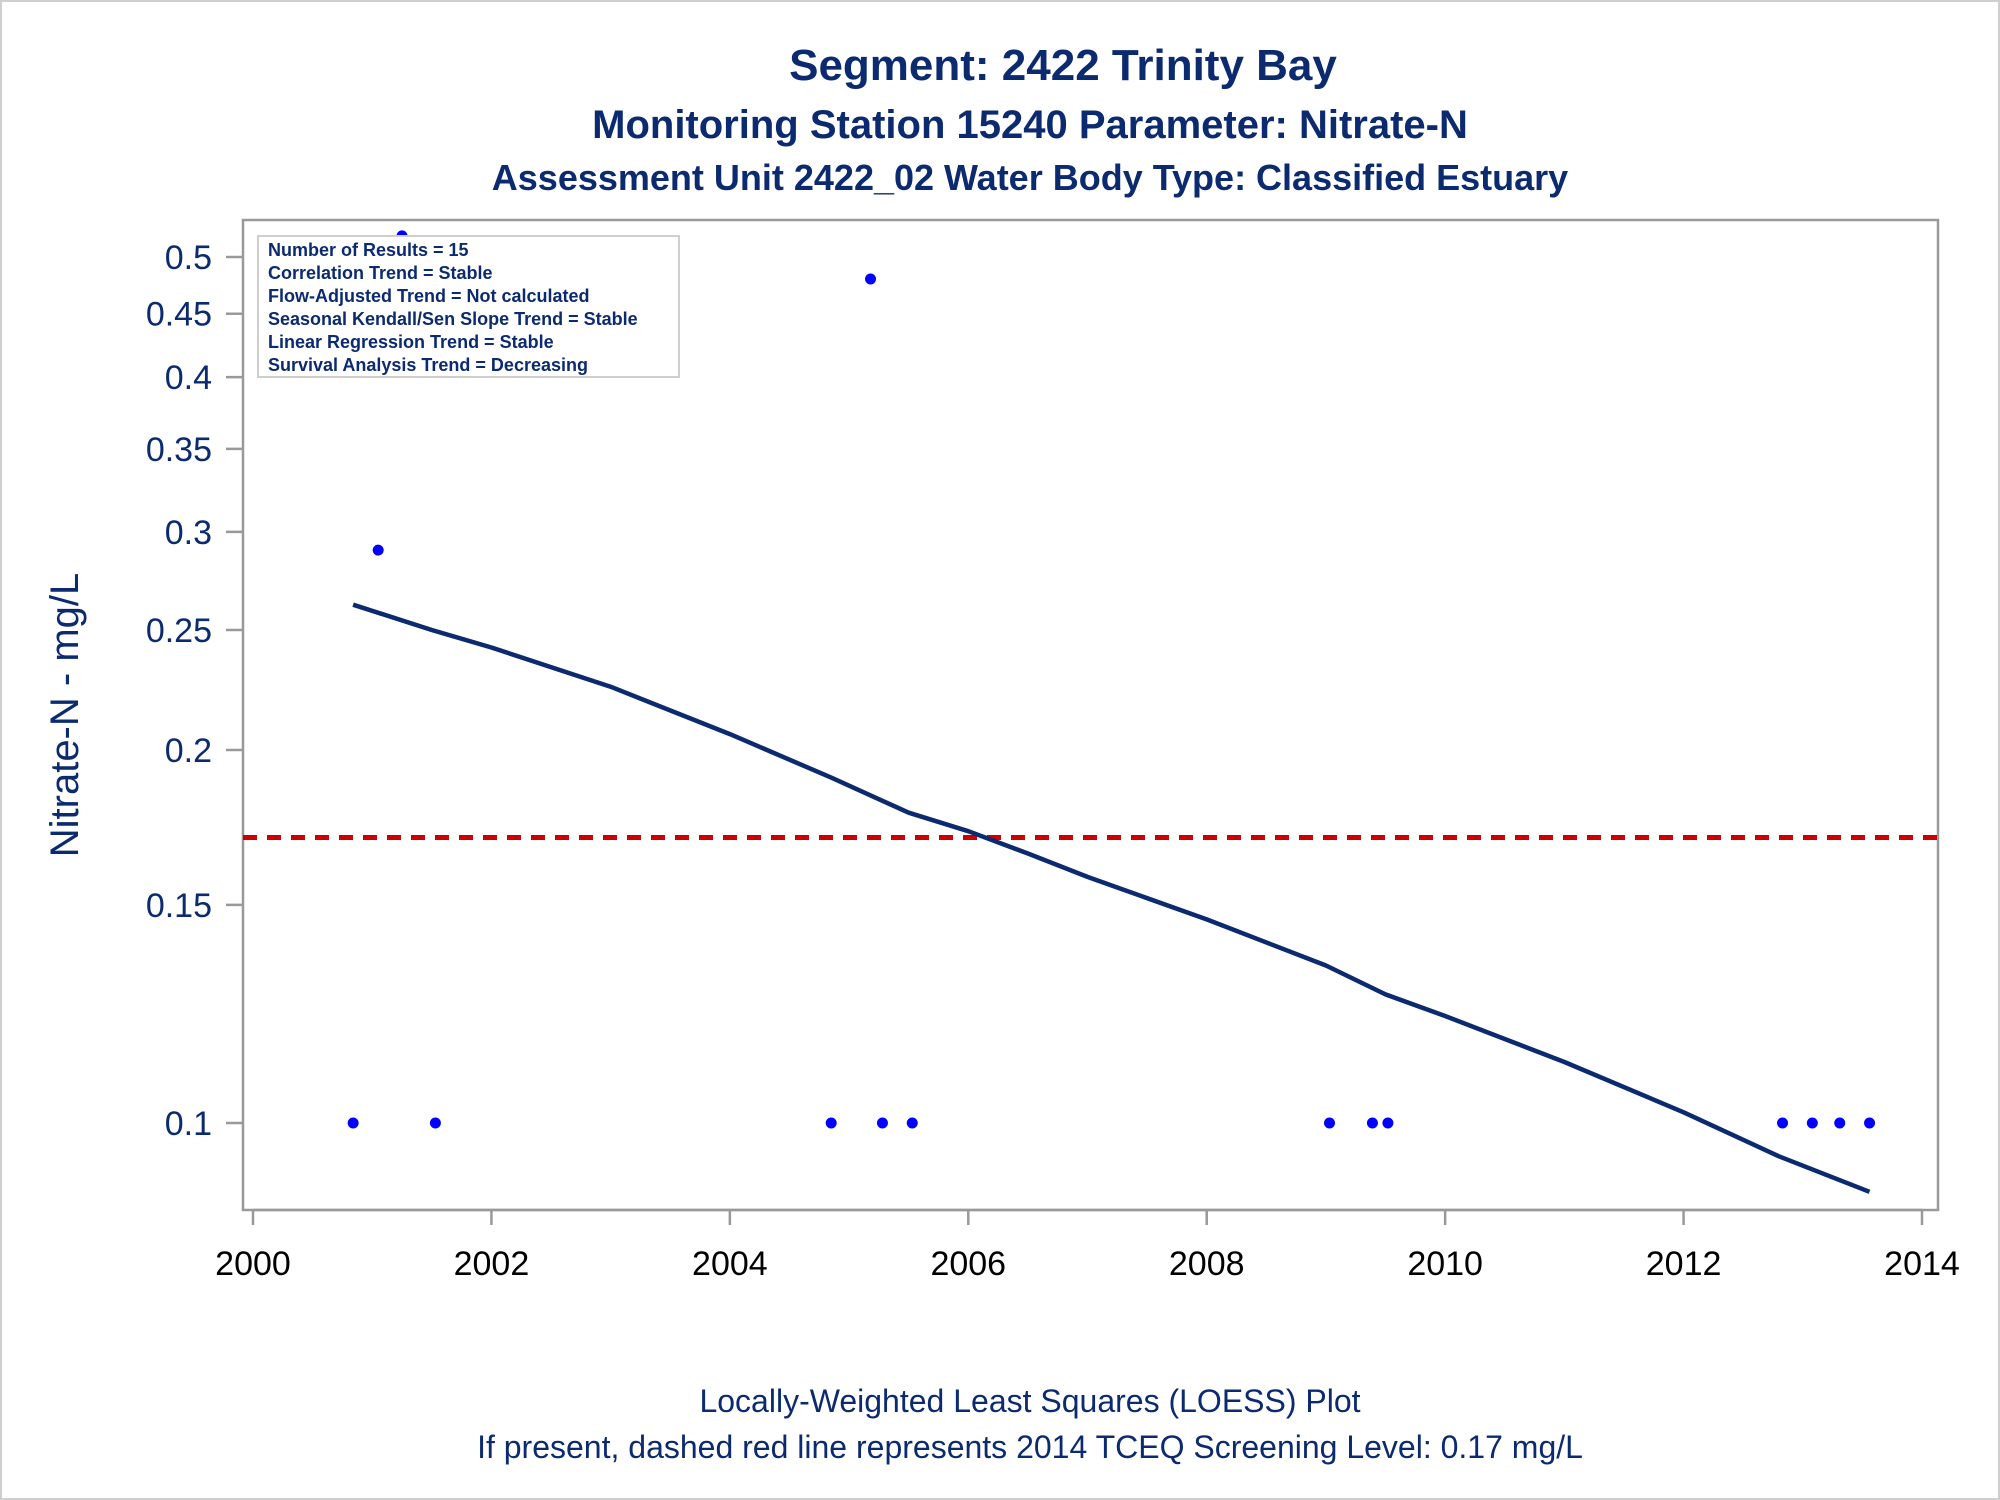 The image size is (2000, 1500). What do you see at coordinates (1207, 1264) in the screenshot?
I see `x-tick-label: 2008` at bounding box center [1207, 1264].